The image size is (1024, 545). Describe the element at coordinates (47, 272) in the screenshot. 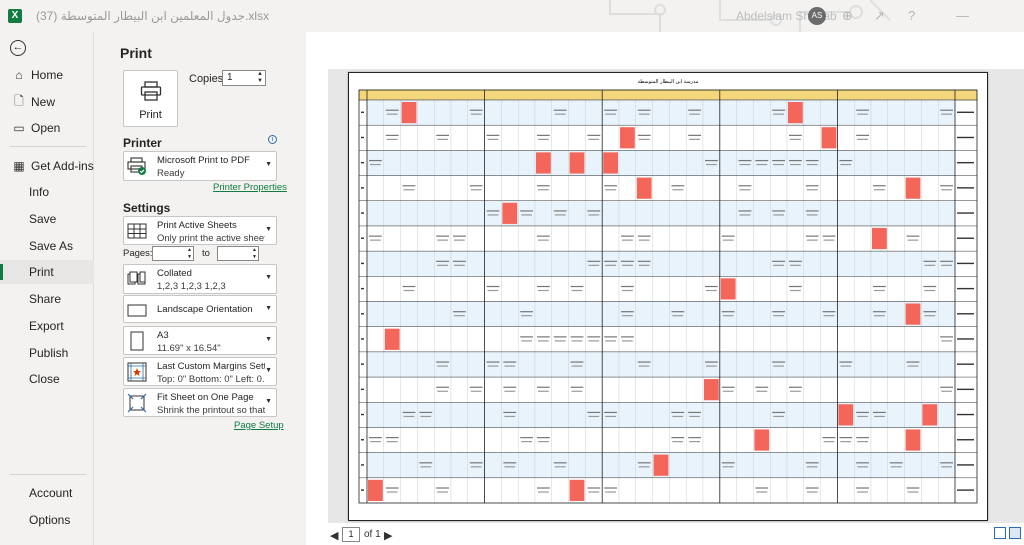

I see `nav-print: Print` at that location.